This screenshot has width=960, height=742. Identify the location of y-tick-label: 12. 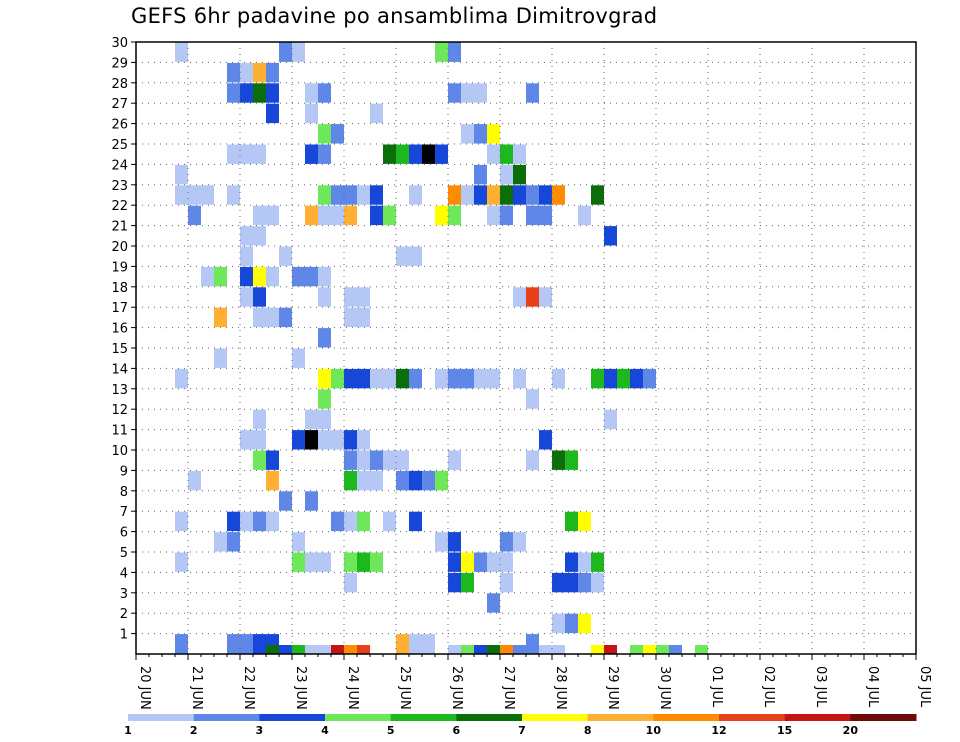
(119, 410).